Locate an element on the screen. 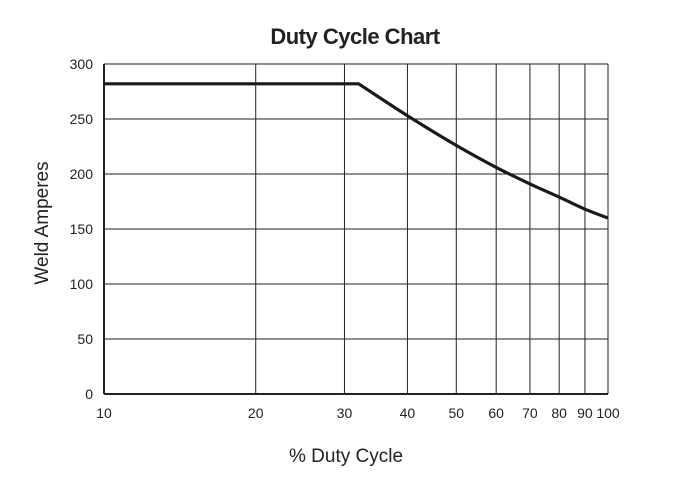 The image size is (677, 499). y-tick-label: 300 is located at coordinates (82, 64).